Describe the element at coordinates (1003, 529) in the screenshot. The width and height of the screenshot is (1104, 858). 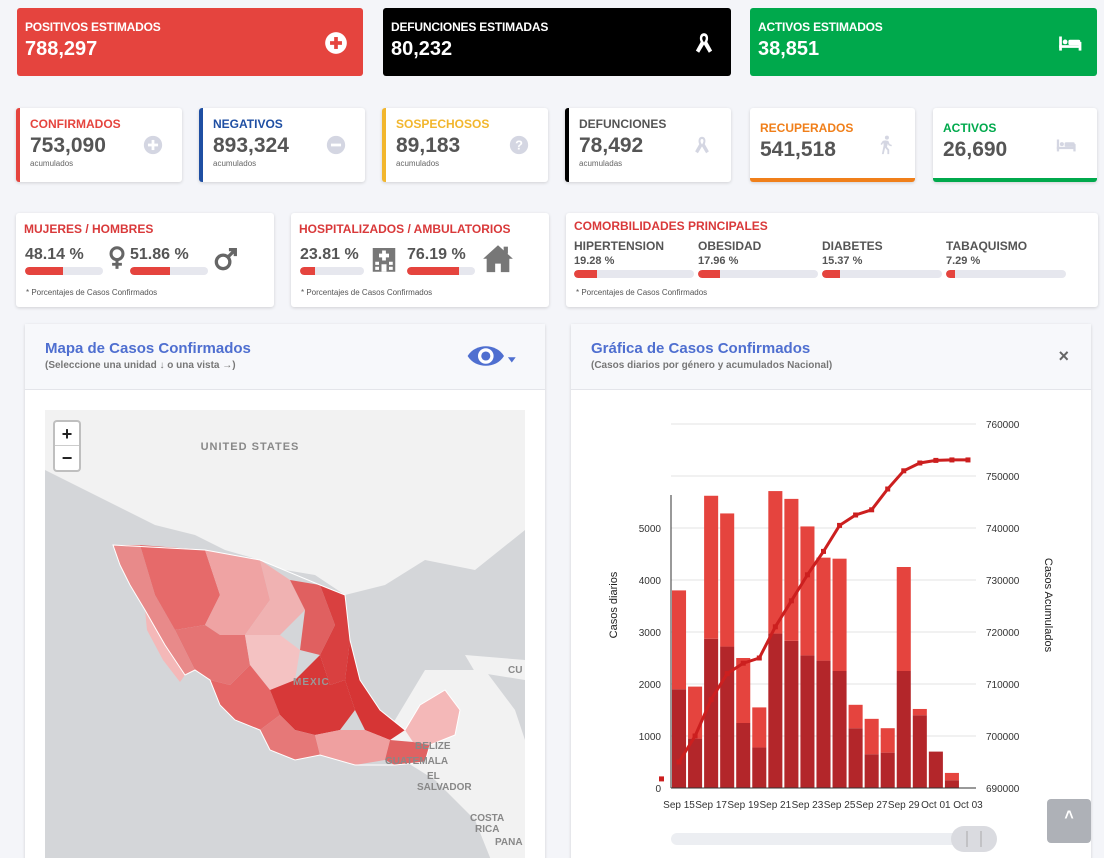
I see `y2-tick-label: 740000` at that location.